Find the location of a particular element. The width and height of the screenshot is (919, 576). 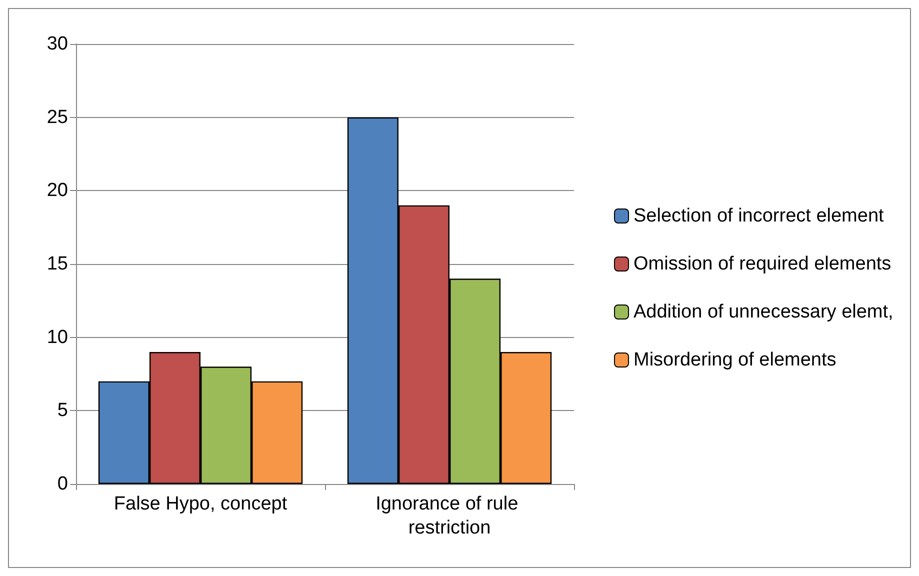

y-tick-label: 15 is located at coordinates (57, 264).